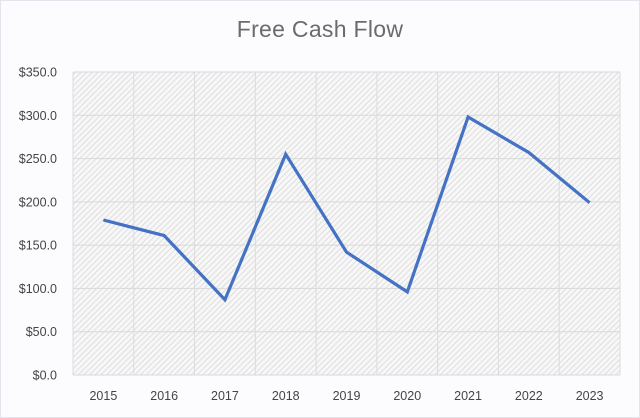 Image resolution: width=640 pixels, height=418 pixels. Describe the element at coordinates (407, 396) in the screenshot. I see `x-tick-label: 2020` at that location.